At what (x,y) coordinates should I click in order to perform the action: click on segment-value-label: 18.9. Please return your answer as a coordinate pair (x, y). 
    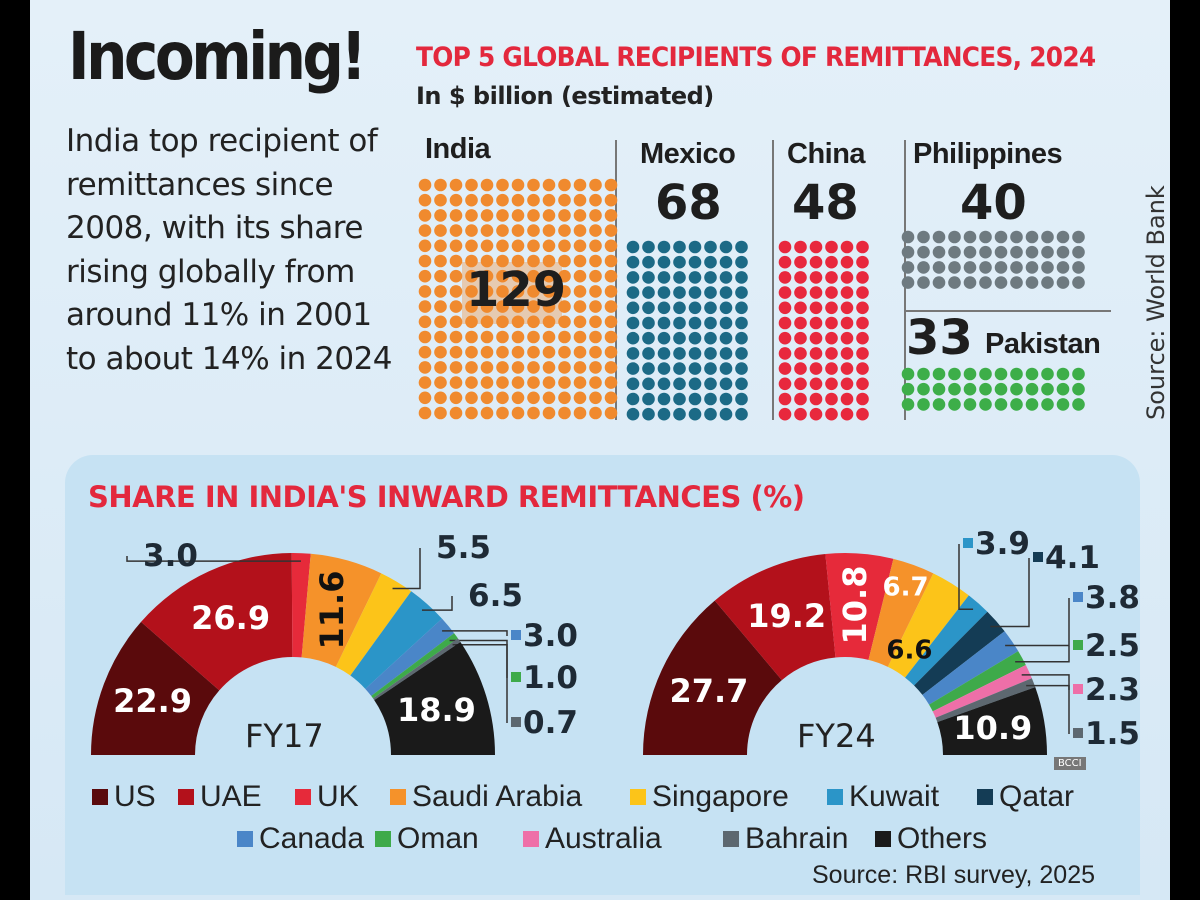
    Looking at the image, I should click on (436, 710).